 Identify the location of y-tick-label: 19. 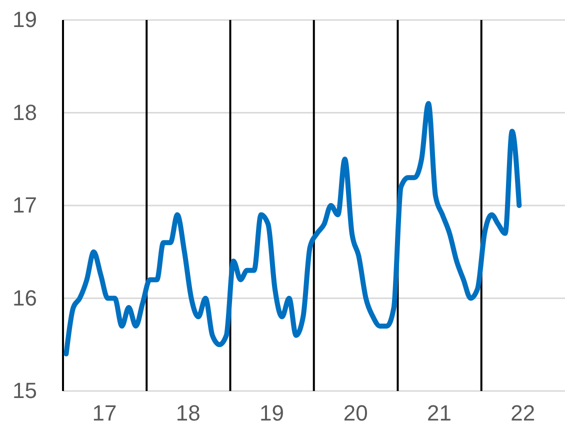
(24, 19).